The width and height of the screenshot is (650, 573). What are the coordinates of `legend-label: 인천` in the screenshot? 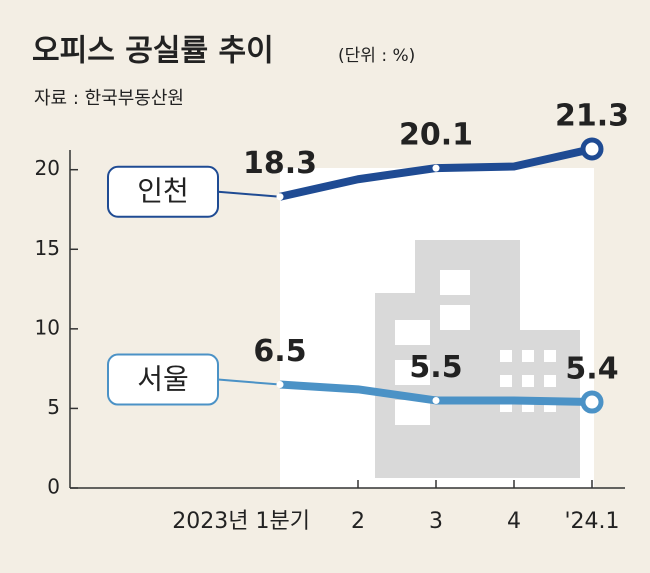 It's located at (163, 191).